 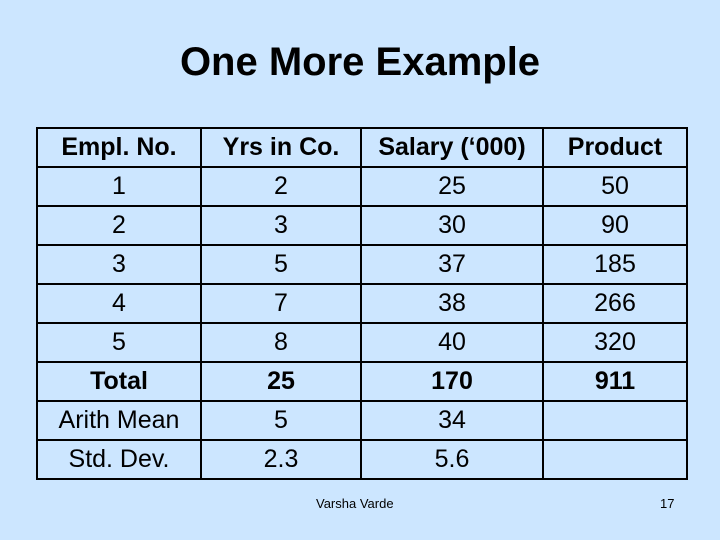 I want to click on mean-cell: 34, so click(x=452, y=420).